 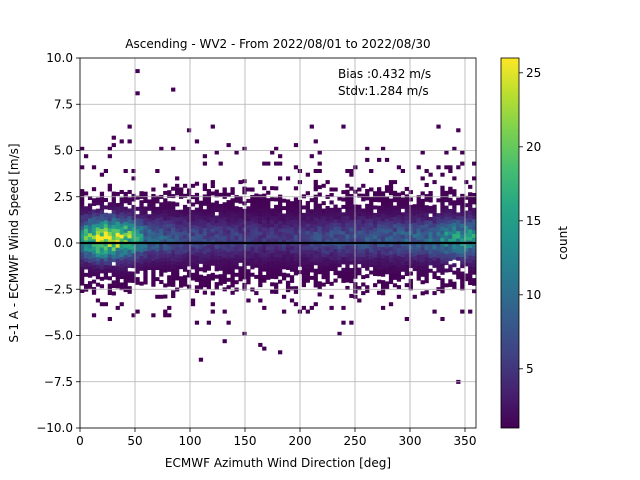 I want to click on x-axis-label: ECMWF Azimuth Wind Direction [deg], so click(x=278, y=463).